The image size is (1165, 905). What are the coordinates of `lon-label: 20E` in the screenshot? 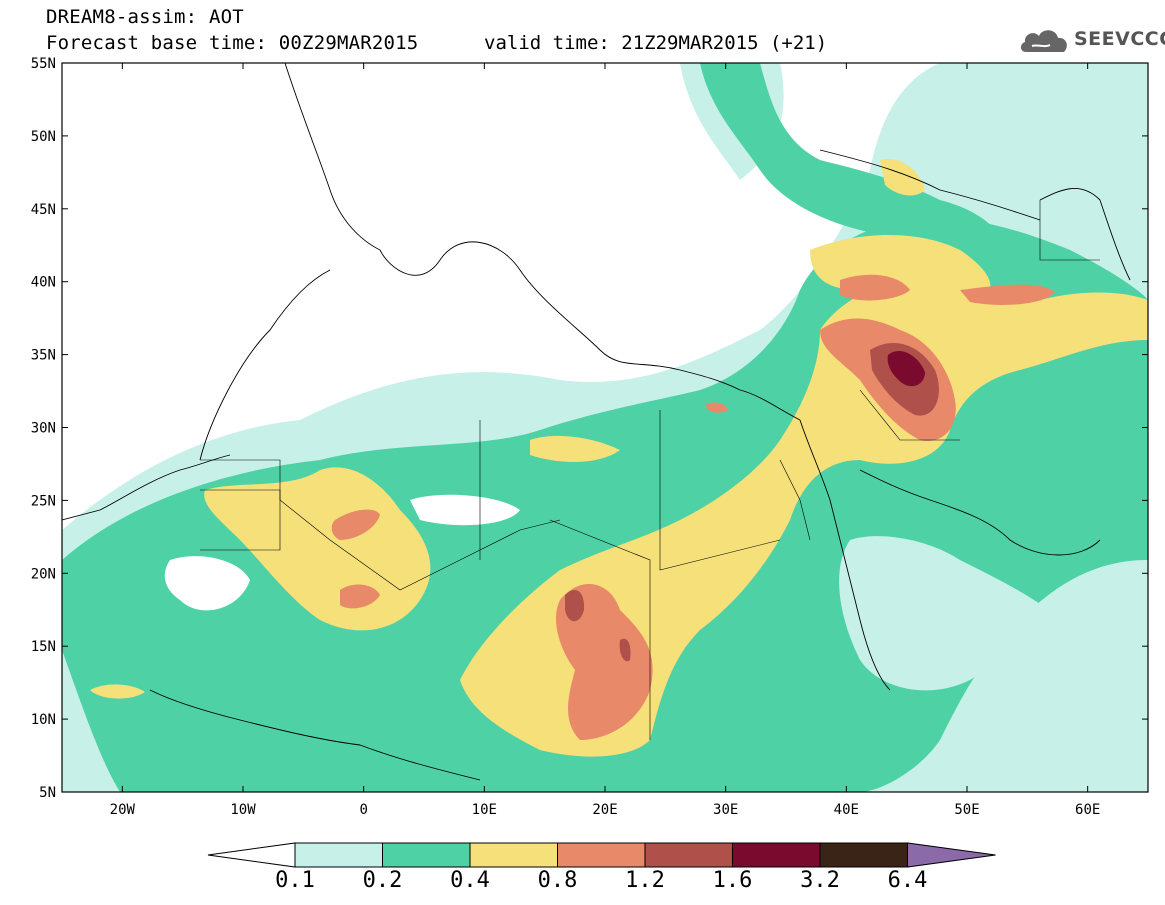 It's located at (604, 810).